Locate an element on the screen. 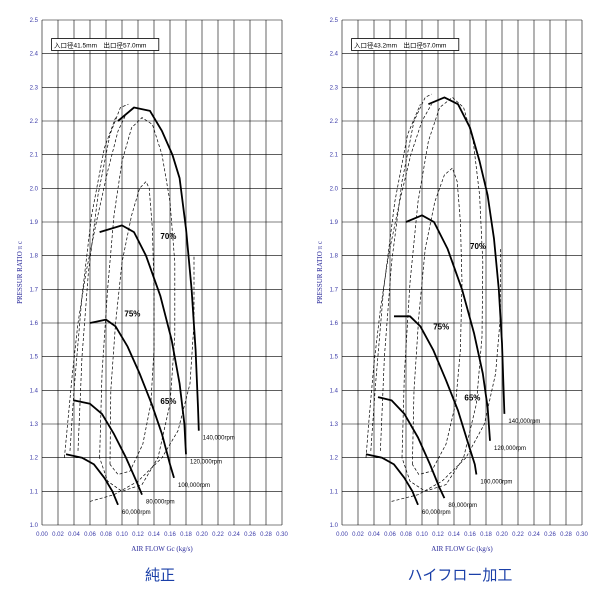 Image resolution: width=600 pixels, height=600 pixels. x-tick-label: 0.22 is located at coordinates (518, 535).